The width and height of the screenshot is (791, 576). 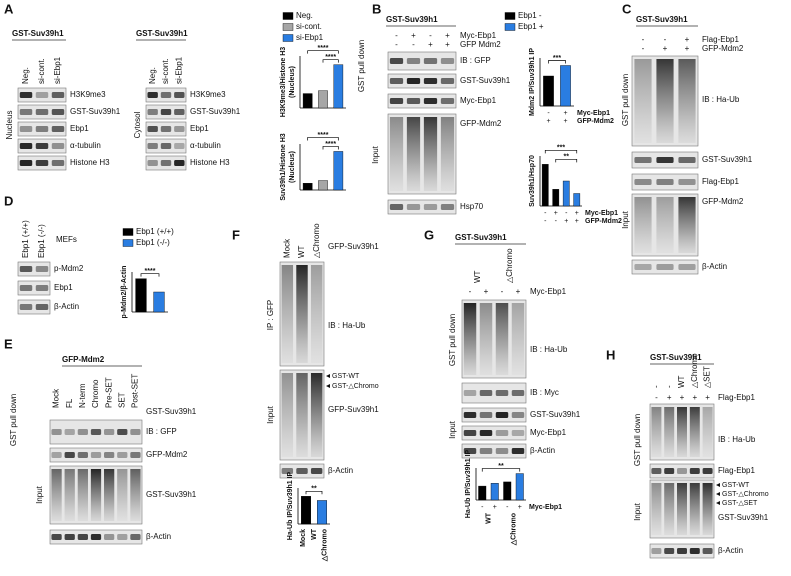 I want to click on significance: ***, so click(x=561, y=148).